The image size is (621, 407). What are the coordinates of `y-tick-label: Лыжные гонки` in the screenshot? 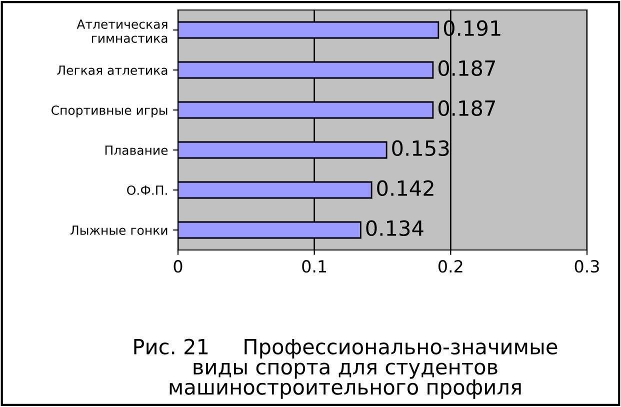 It's located at (119, 230).